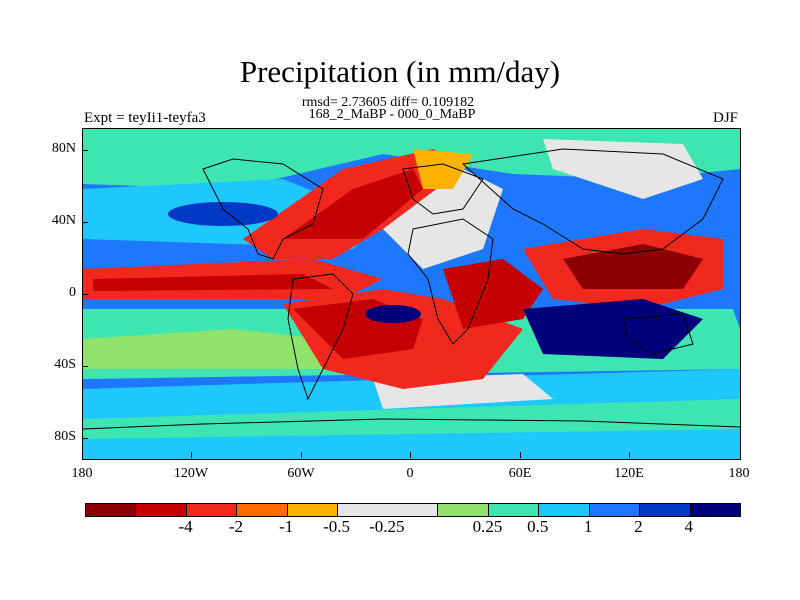  I want to click on colorbar, so click(413, 510).